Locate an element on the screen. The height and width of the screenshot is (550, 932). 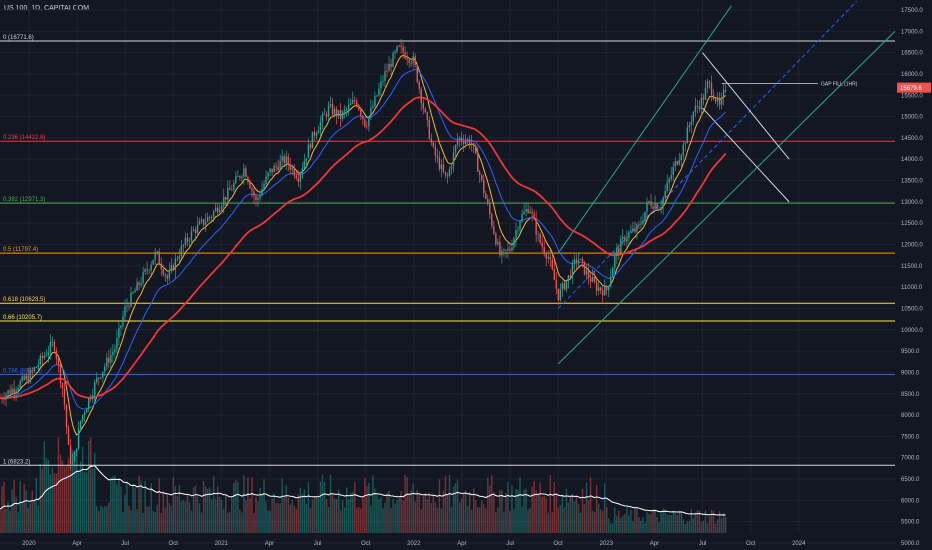
fib-label: 0.5 (11797.4) is located at coordinates (20, 250).